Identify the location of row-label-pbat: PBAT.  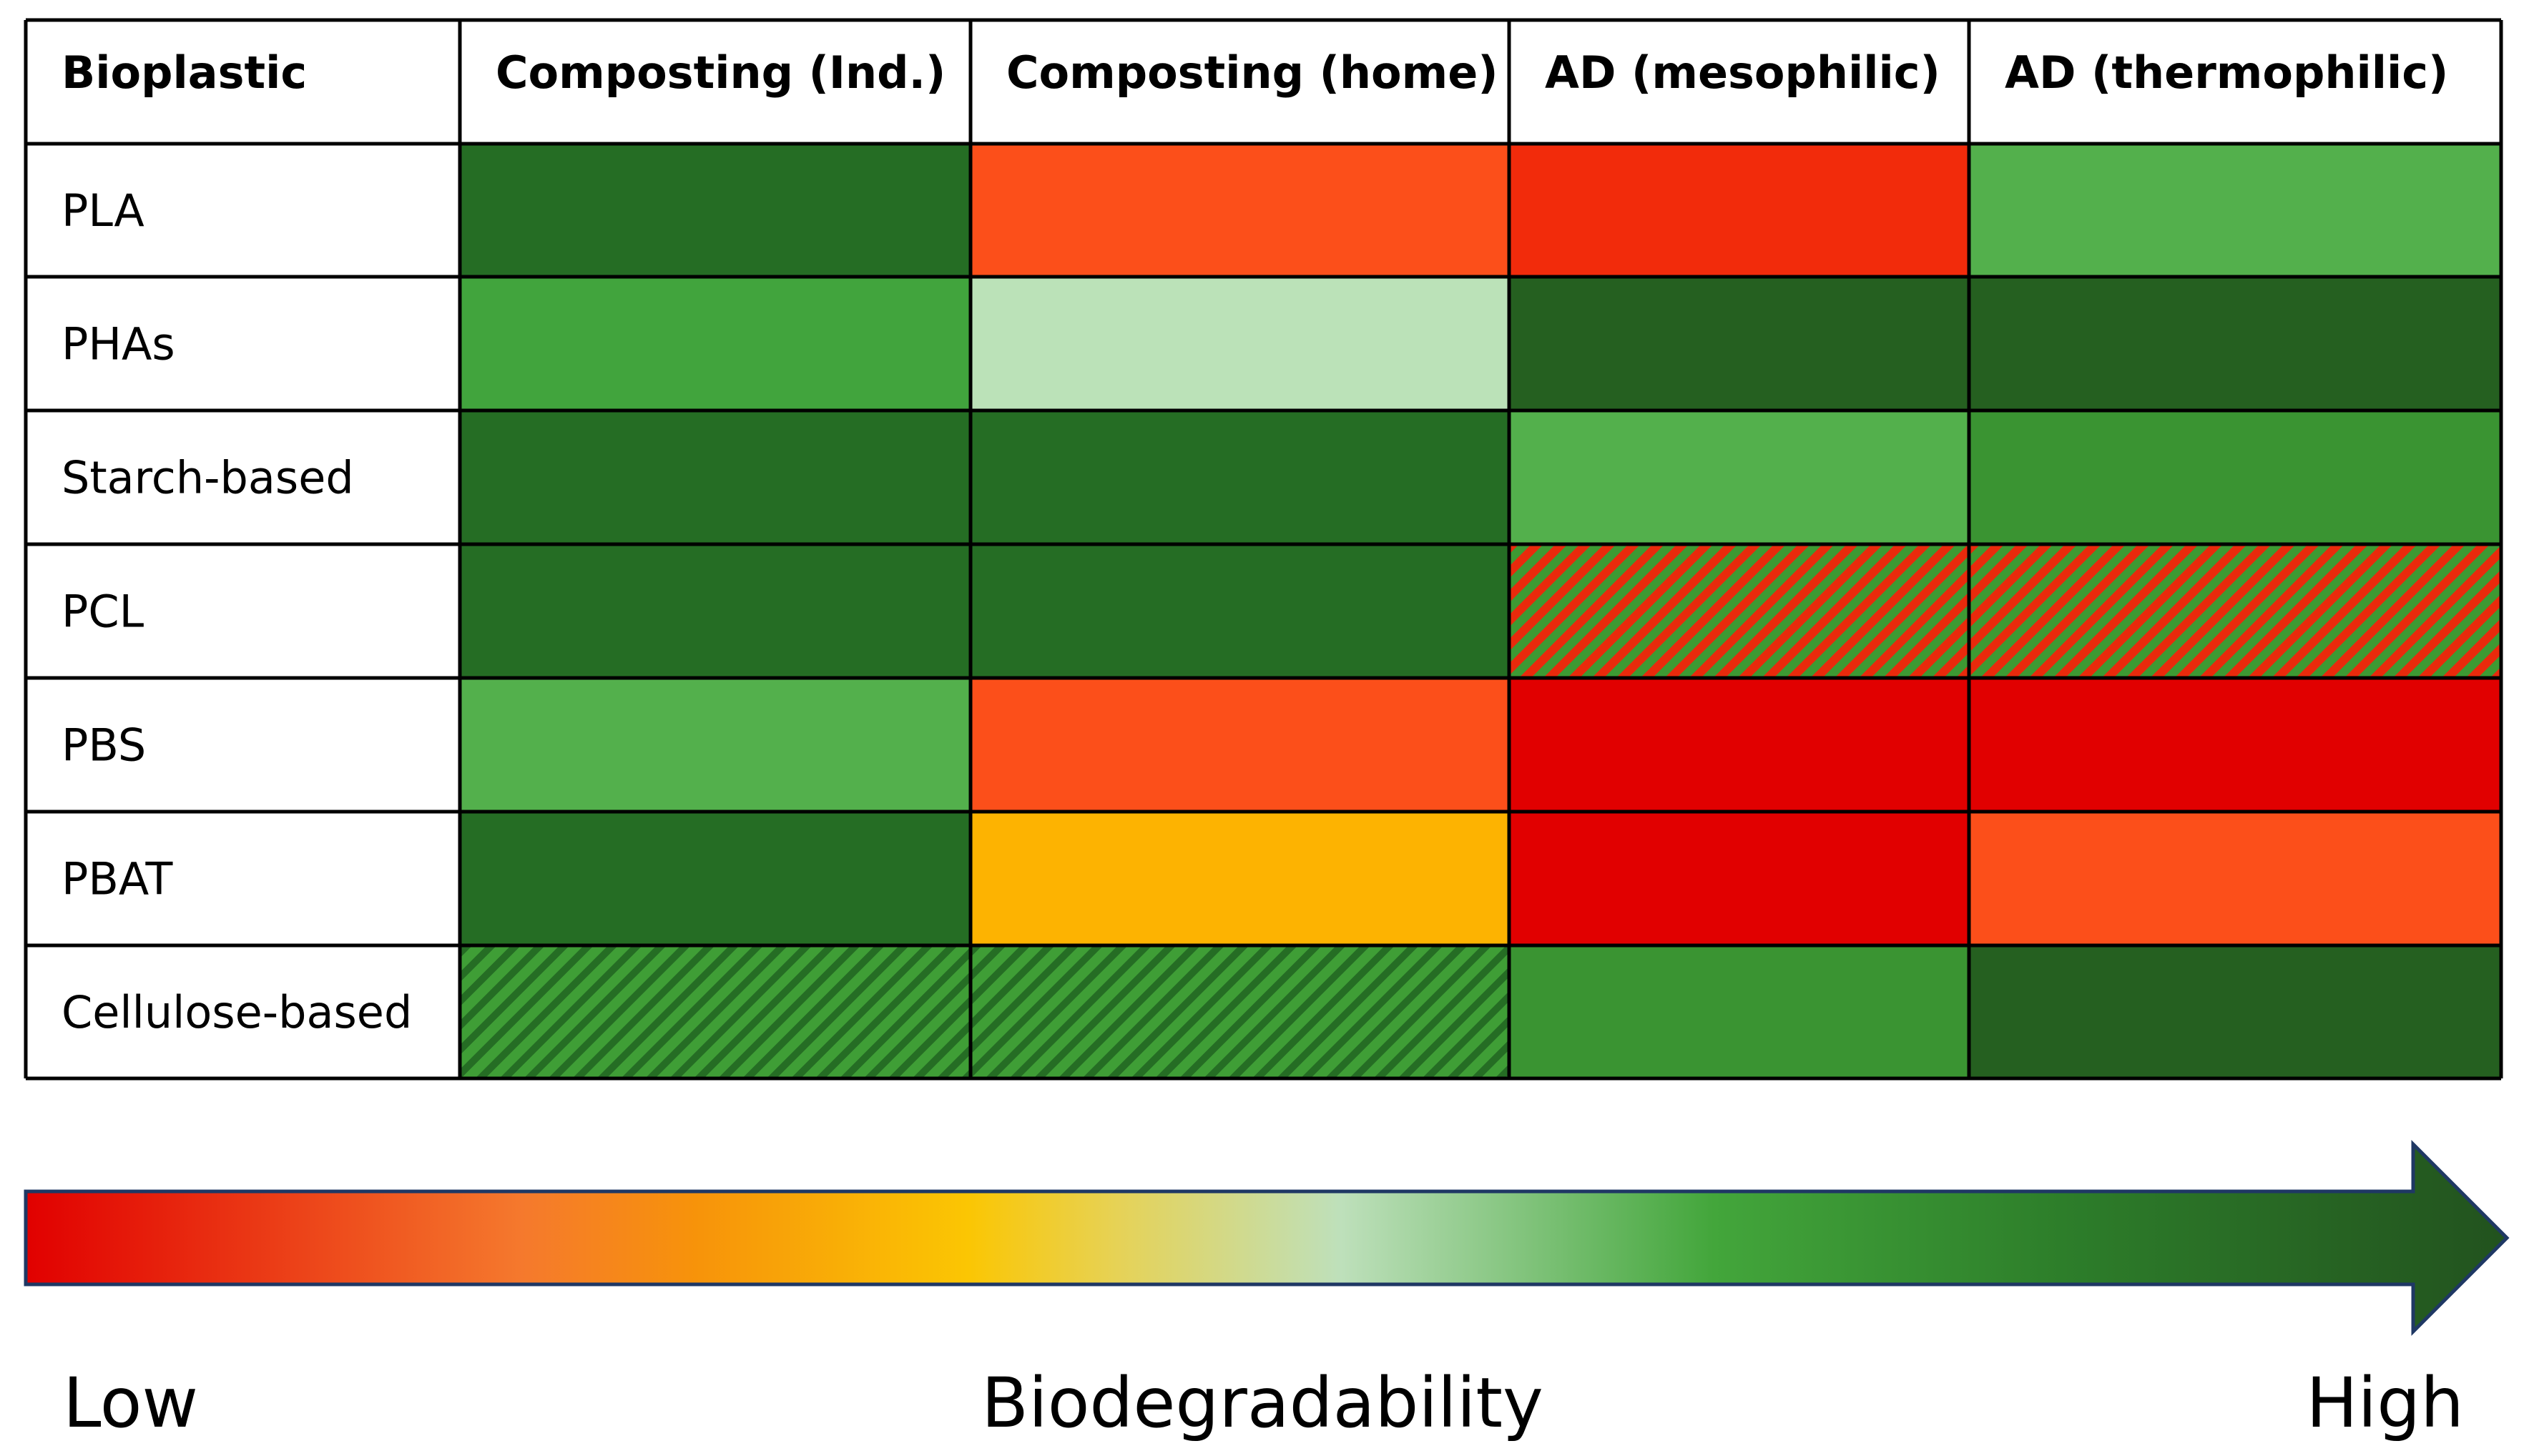
(118, 879).